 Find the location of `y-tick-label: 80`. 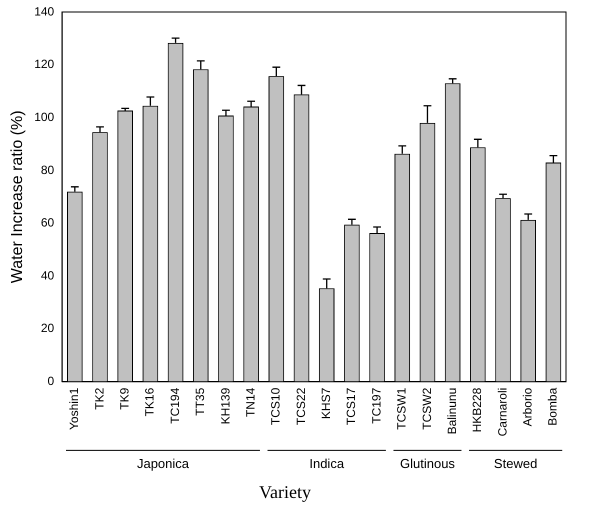

y-tick-label: 80 is located at coordinates (47, 169).